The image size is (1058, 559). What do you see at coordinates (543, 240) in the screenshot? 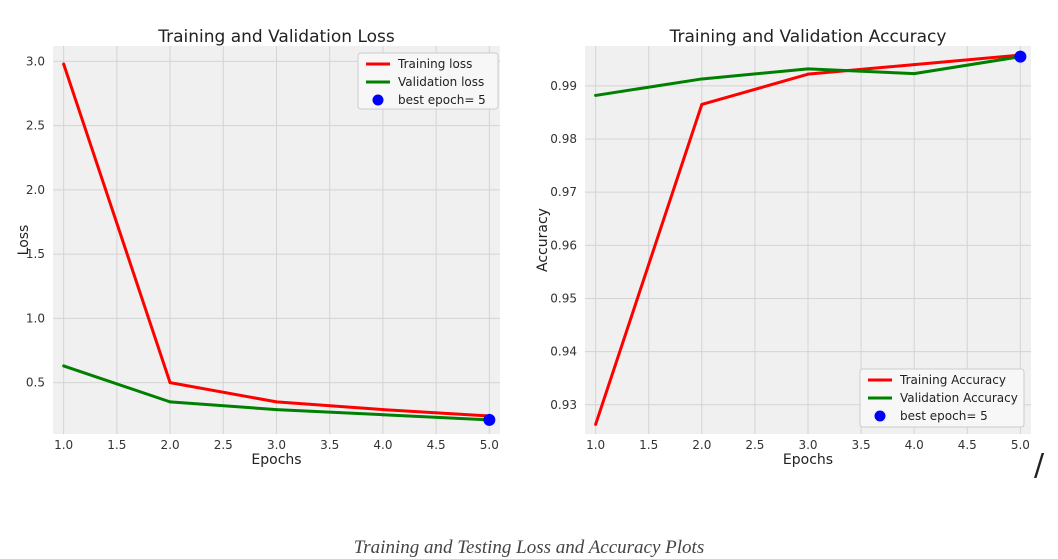
I see `y-axis-label: Accuracy` at bounding box center [543, 240].